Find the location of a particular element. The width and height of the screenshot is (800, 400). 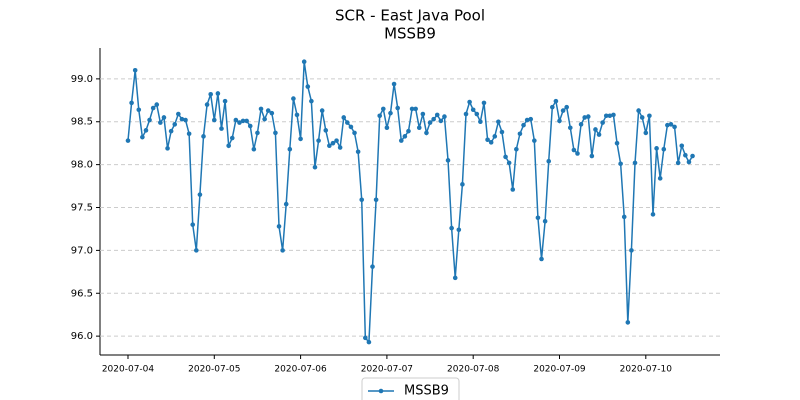

y-tick-label: 99.0 is located at coordinates (82, 79).